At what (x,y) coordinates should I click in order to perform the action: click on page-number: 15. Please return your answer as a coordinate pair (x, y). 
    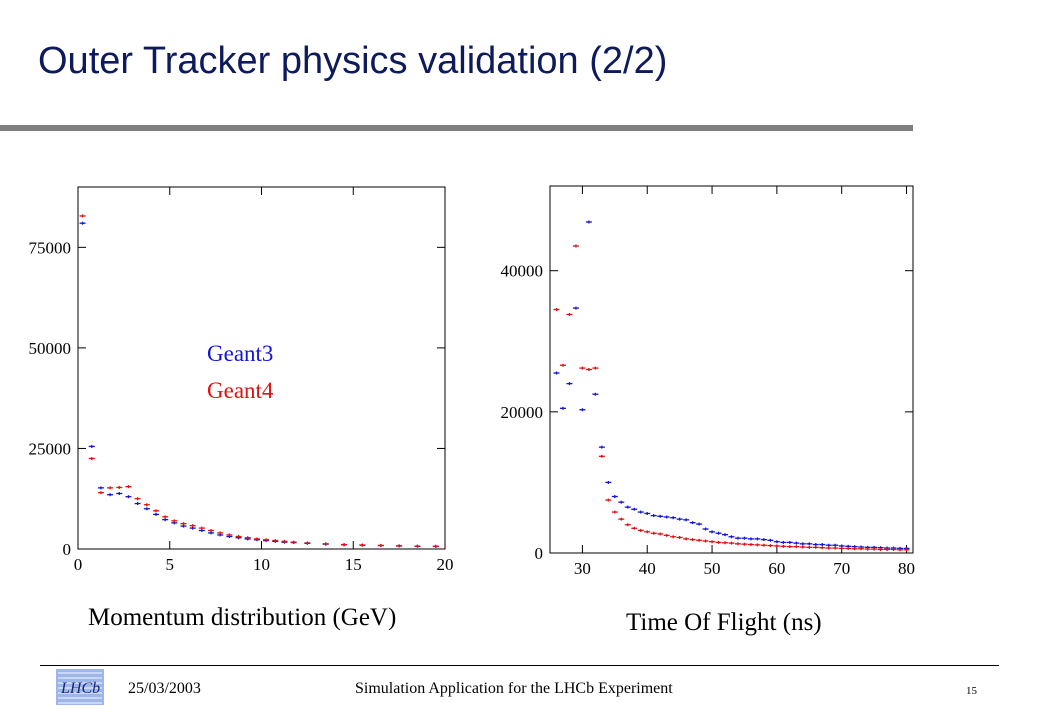
    Looking at the image, I should click on (971, 691).